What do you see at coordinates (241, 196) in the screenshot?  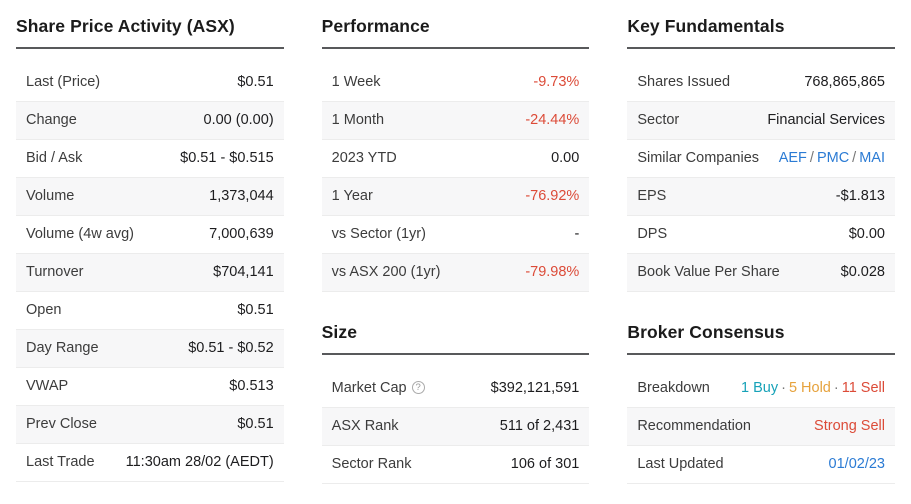 I see `row-value: 1,373,044` at bounding box center [241, 196].